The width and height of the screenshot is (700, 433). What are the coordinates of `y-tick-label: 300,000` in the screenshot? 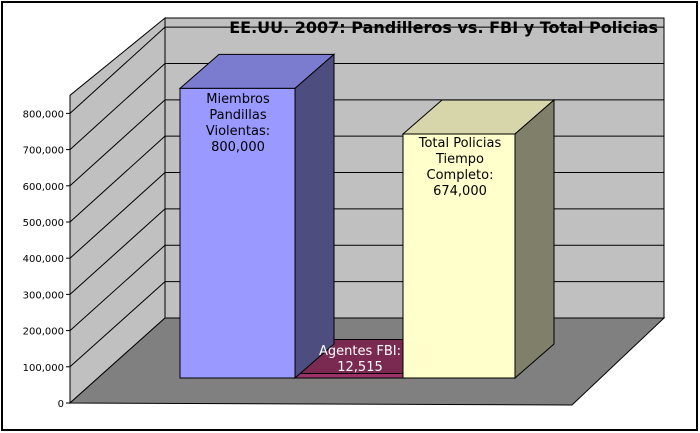 It's located at (43, 295).